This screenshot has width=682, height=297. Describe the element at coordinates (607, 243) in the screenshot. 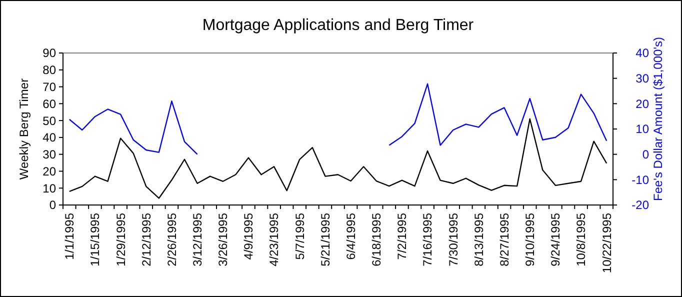

I see `x-tick-label: 10/22/1995` at that location.